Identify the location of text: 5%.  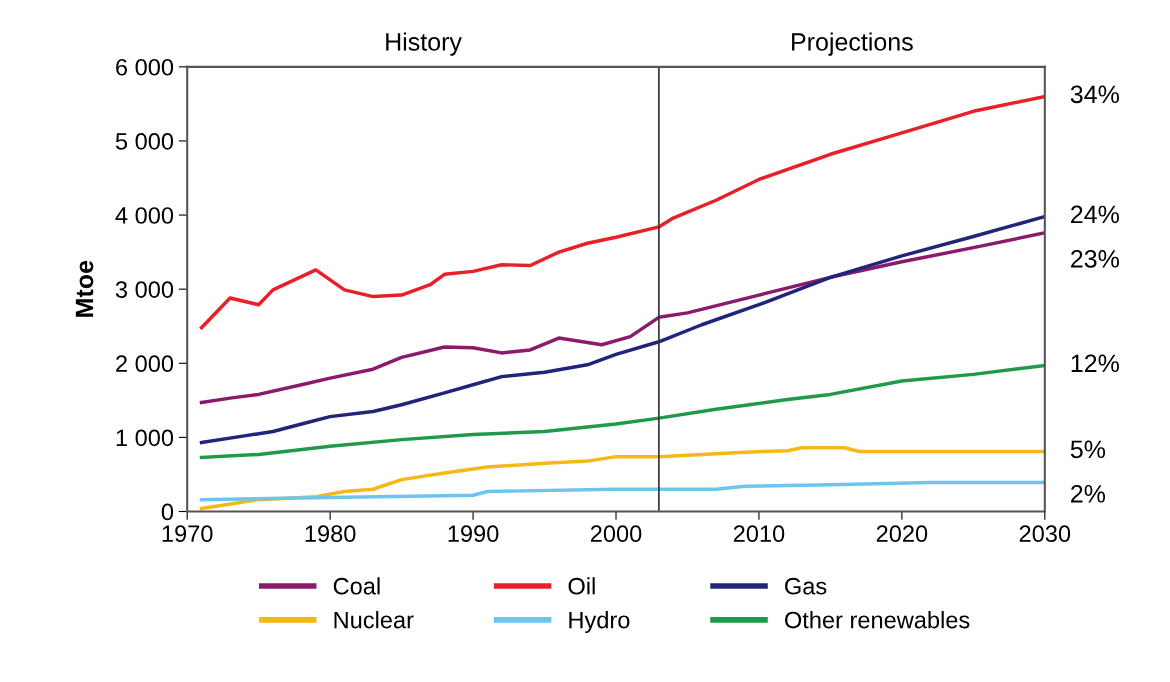
(1088, 449).